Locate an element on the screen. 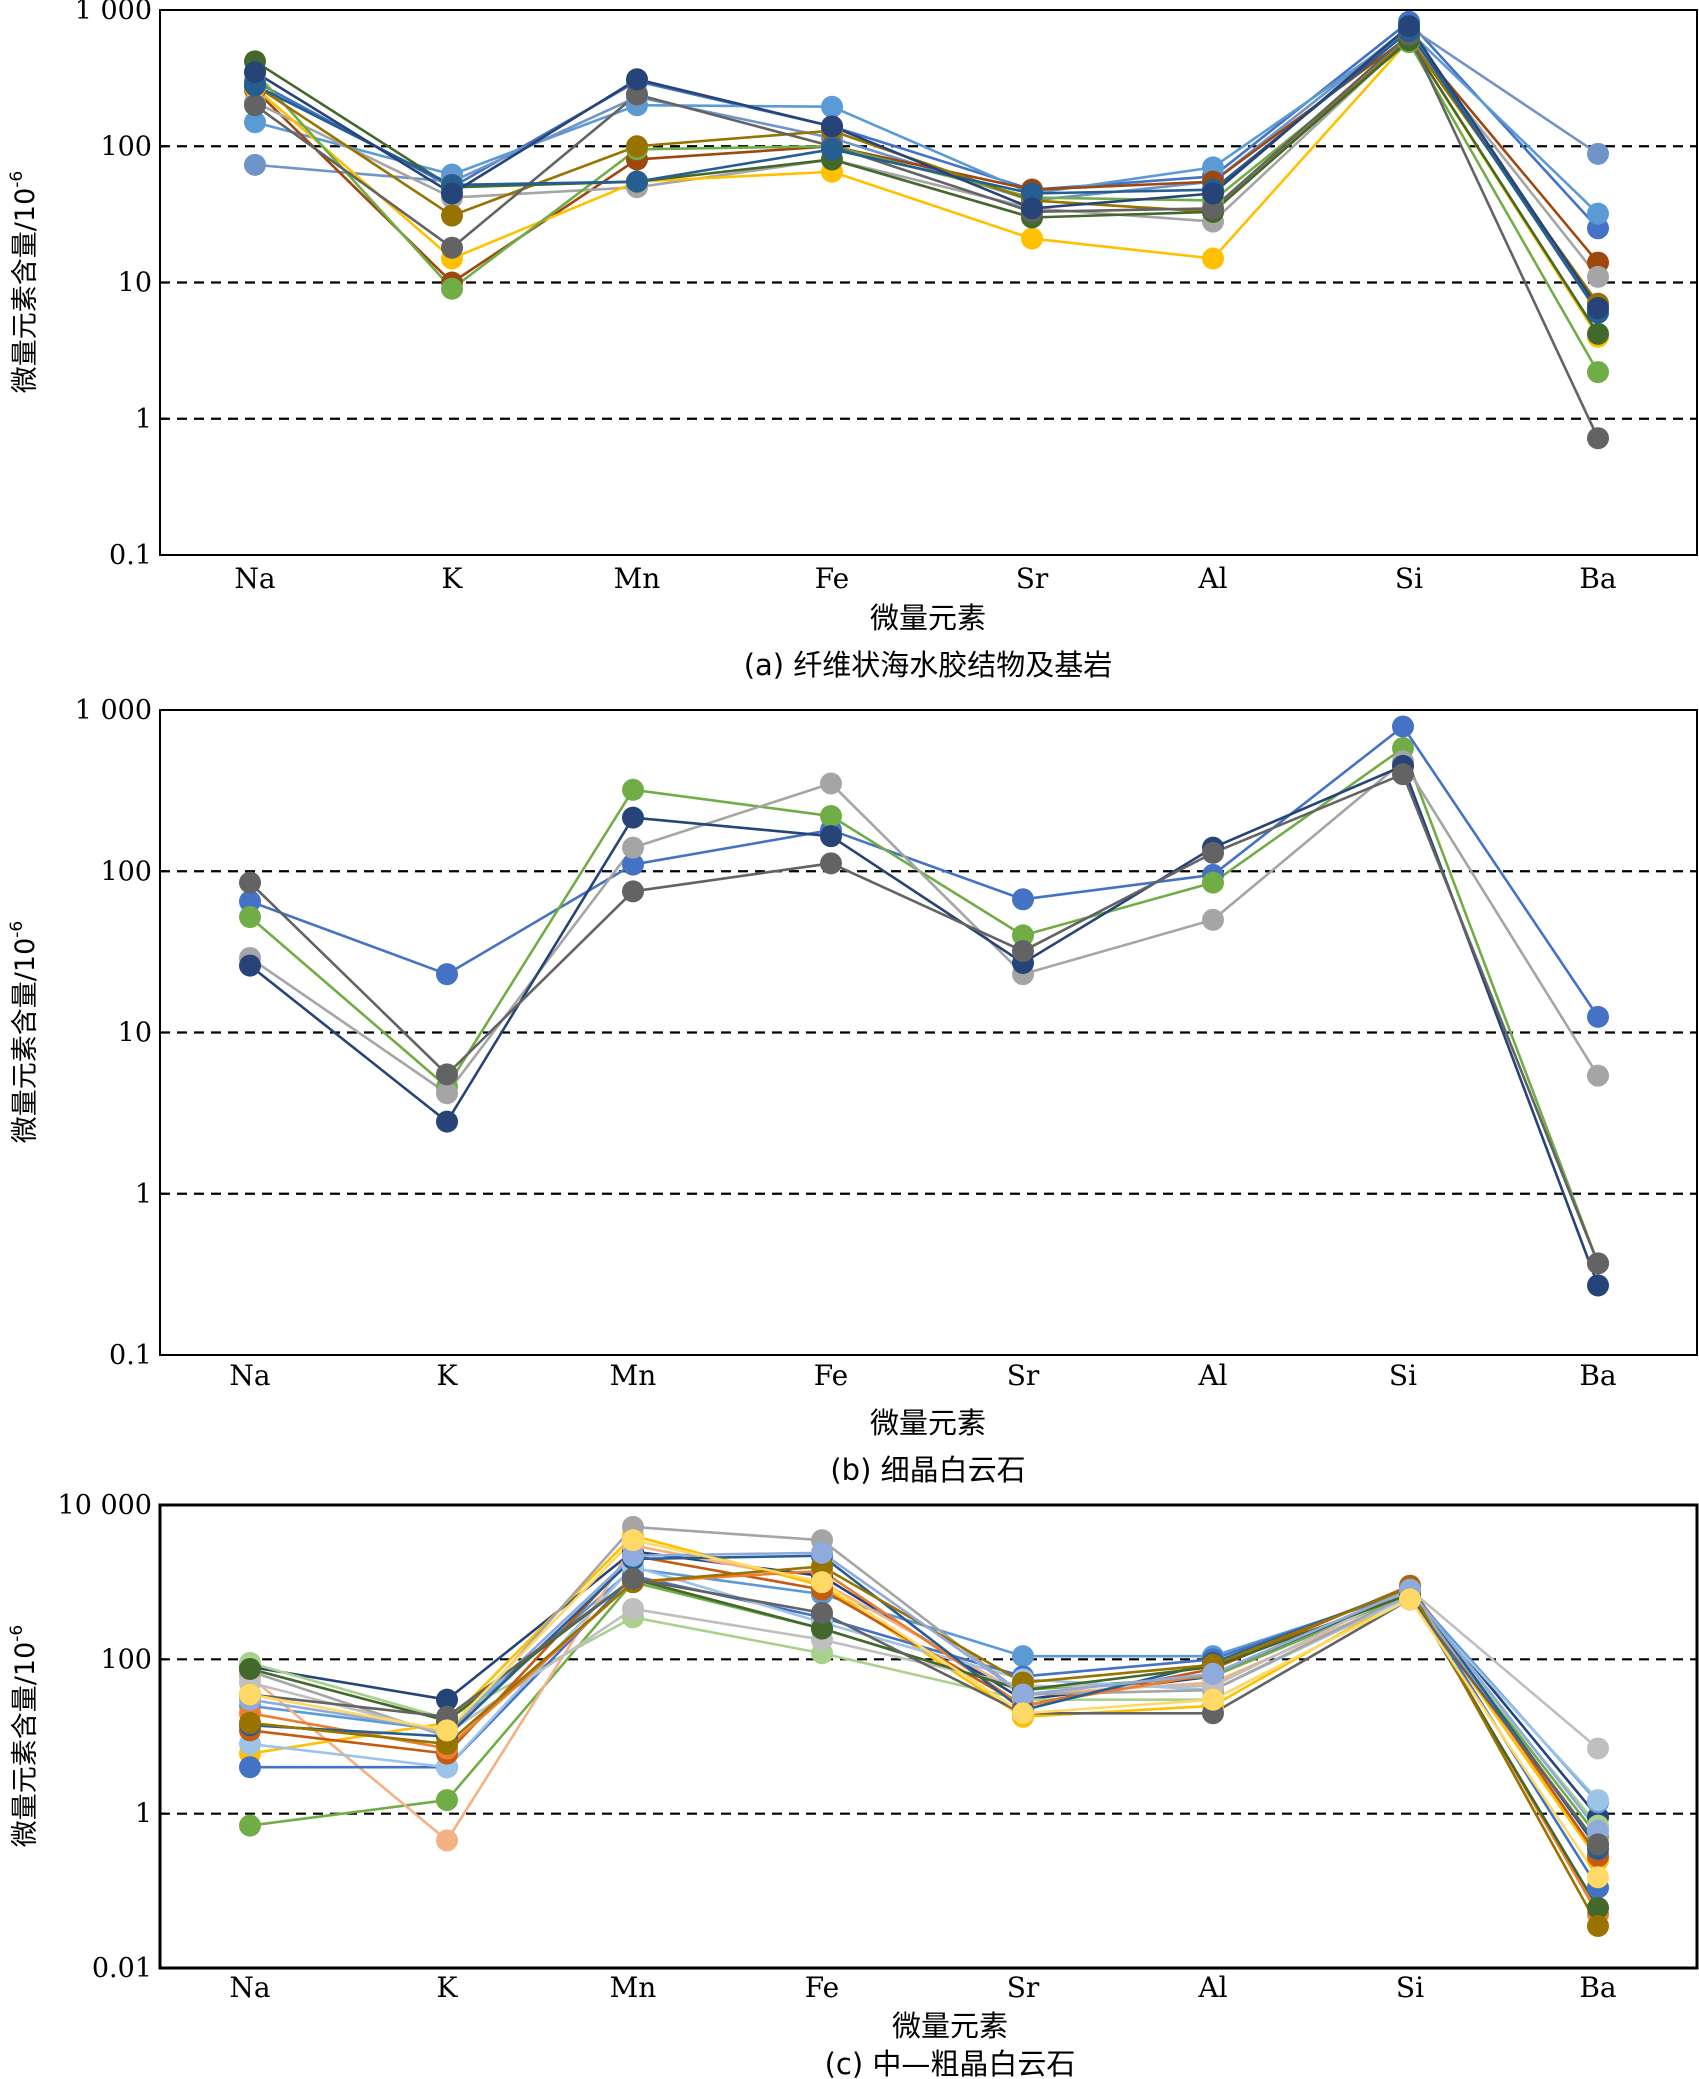 The image size is (1699, 2079). y-tick-label-b: 100 is located at coordinates (126, 871).